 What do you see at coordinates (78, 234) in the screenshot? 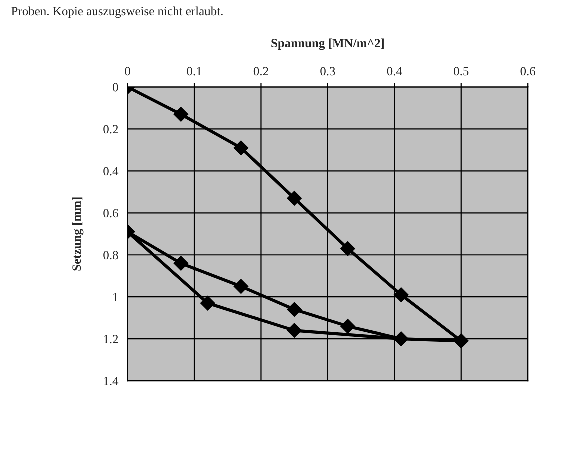
I see `y-axis-title: Setzung [mm]` at bounding box center [78, 234].